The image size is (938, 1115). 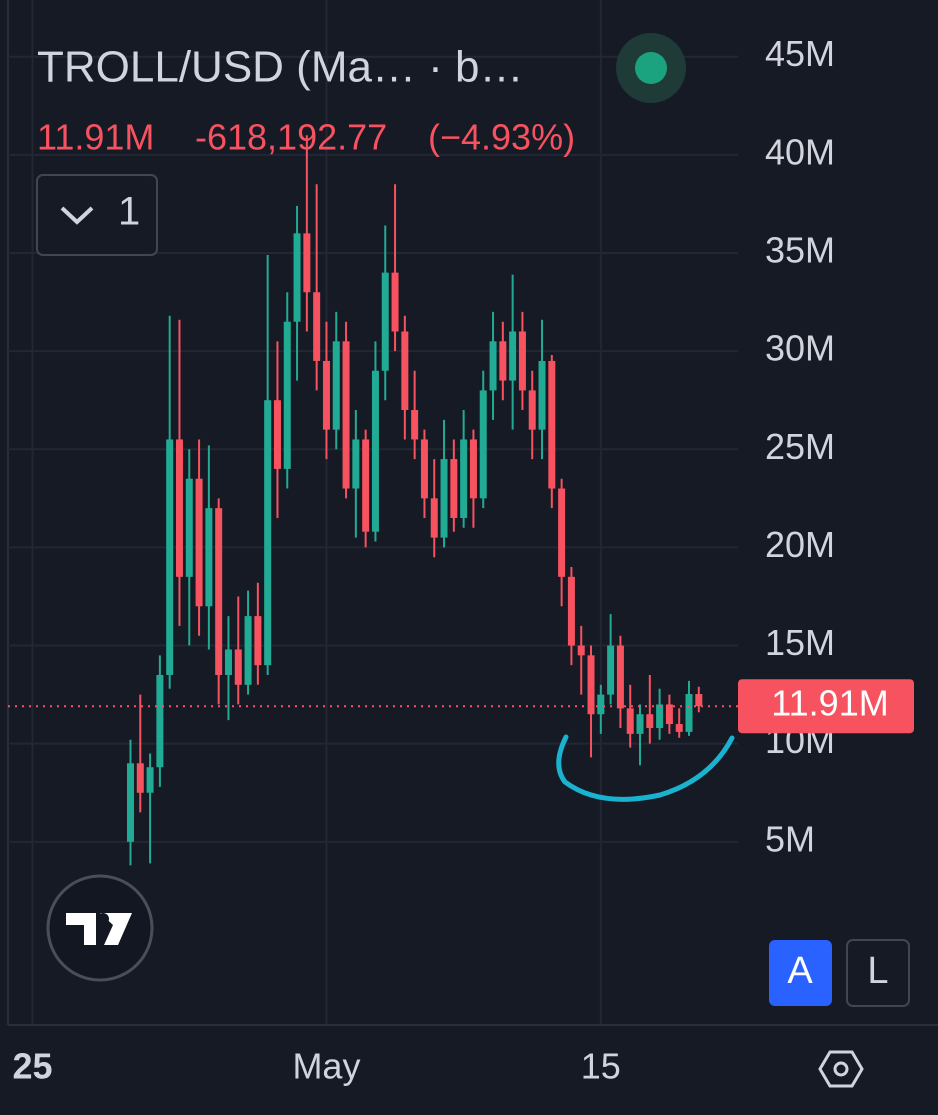 I want to click on y-tick-label: 30M, so click(x=800, y=348).